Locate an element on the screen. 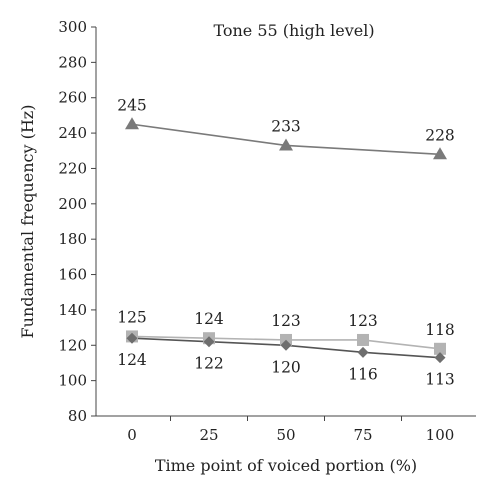  y-tick-label: 280 is located at coordinates (72, 62).